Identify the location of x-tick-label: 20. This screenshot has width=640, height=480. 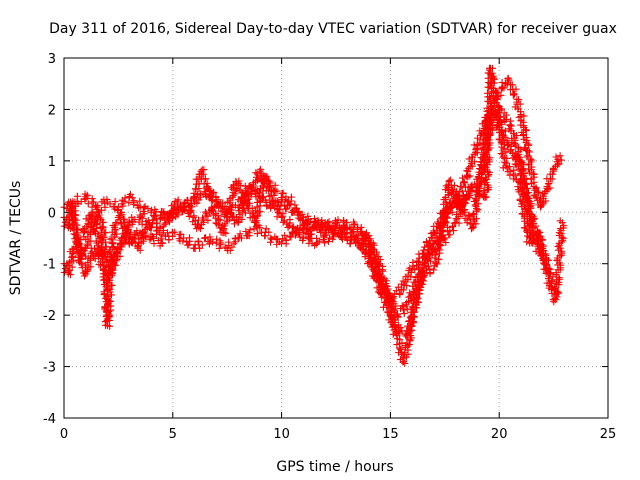
(499, 434).